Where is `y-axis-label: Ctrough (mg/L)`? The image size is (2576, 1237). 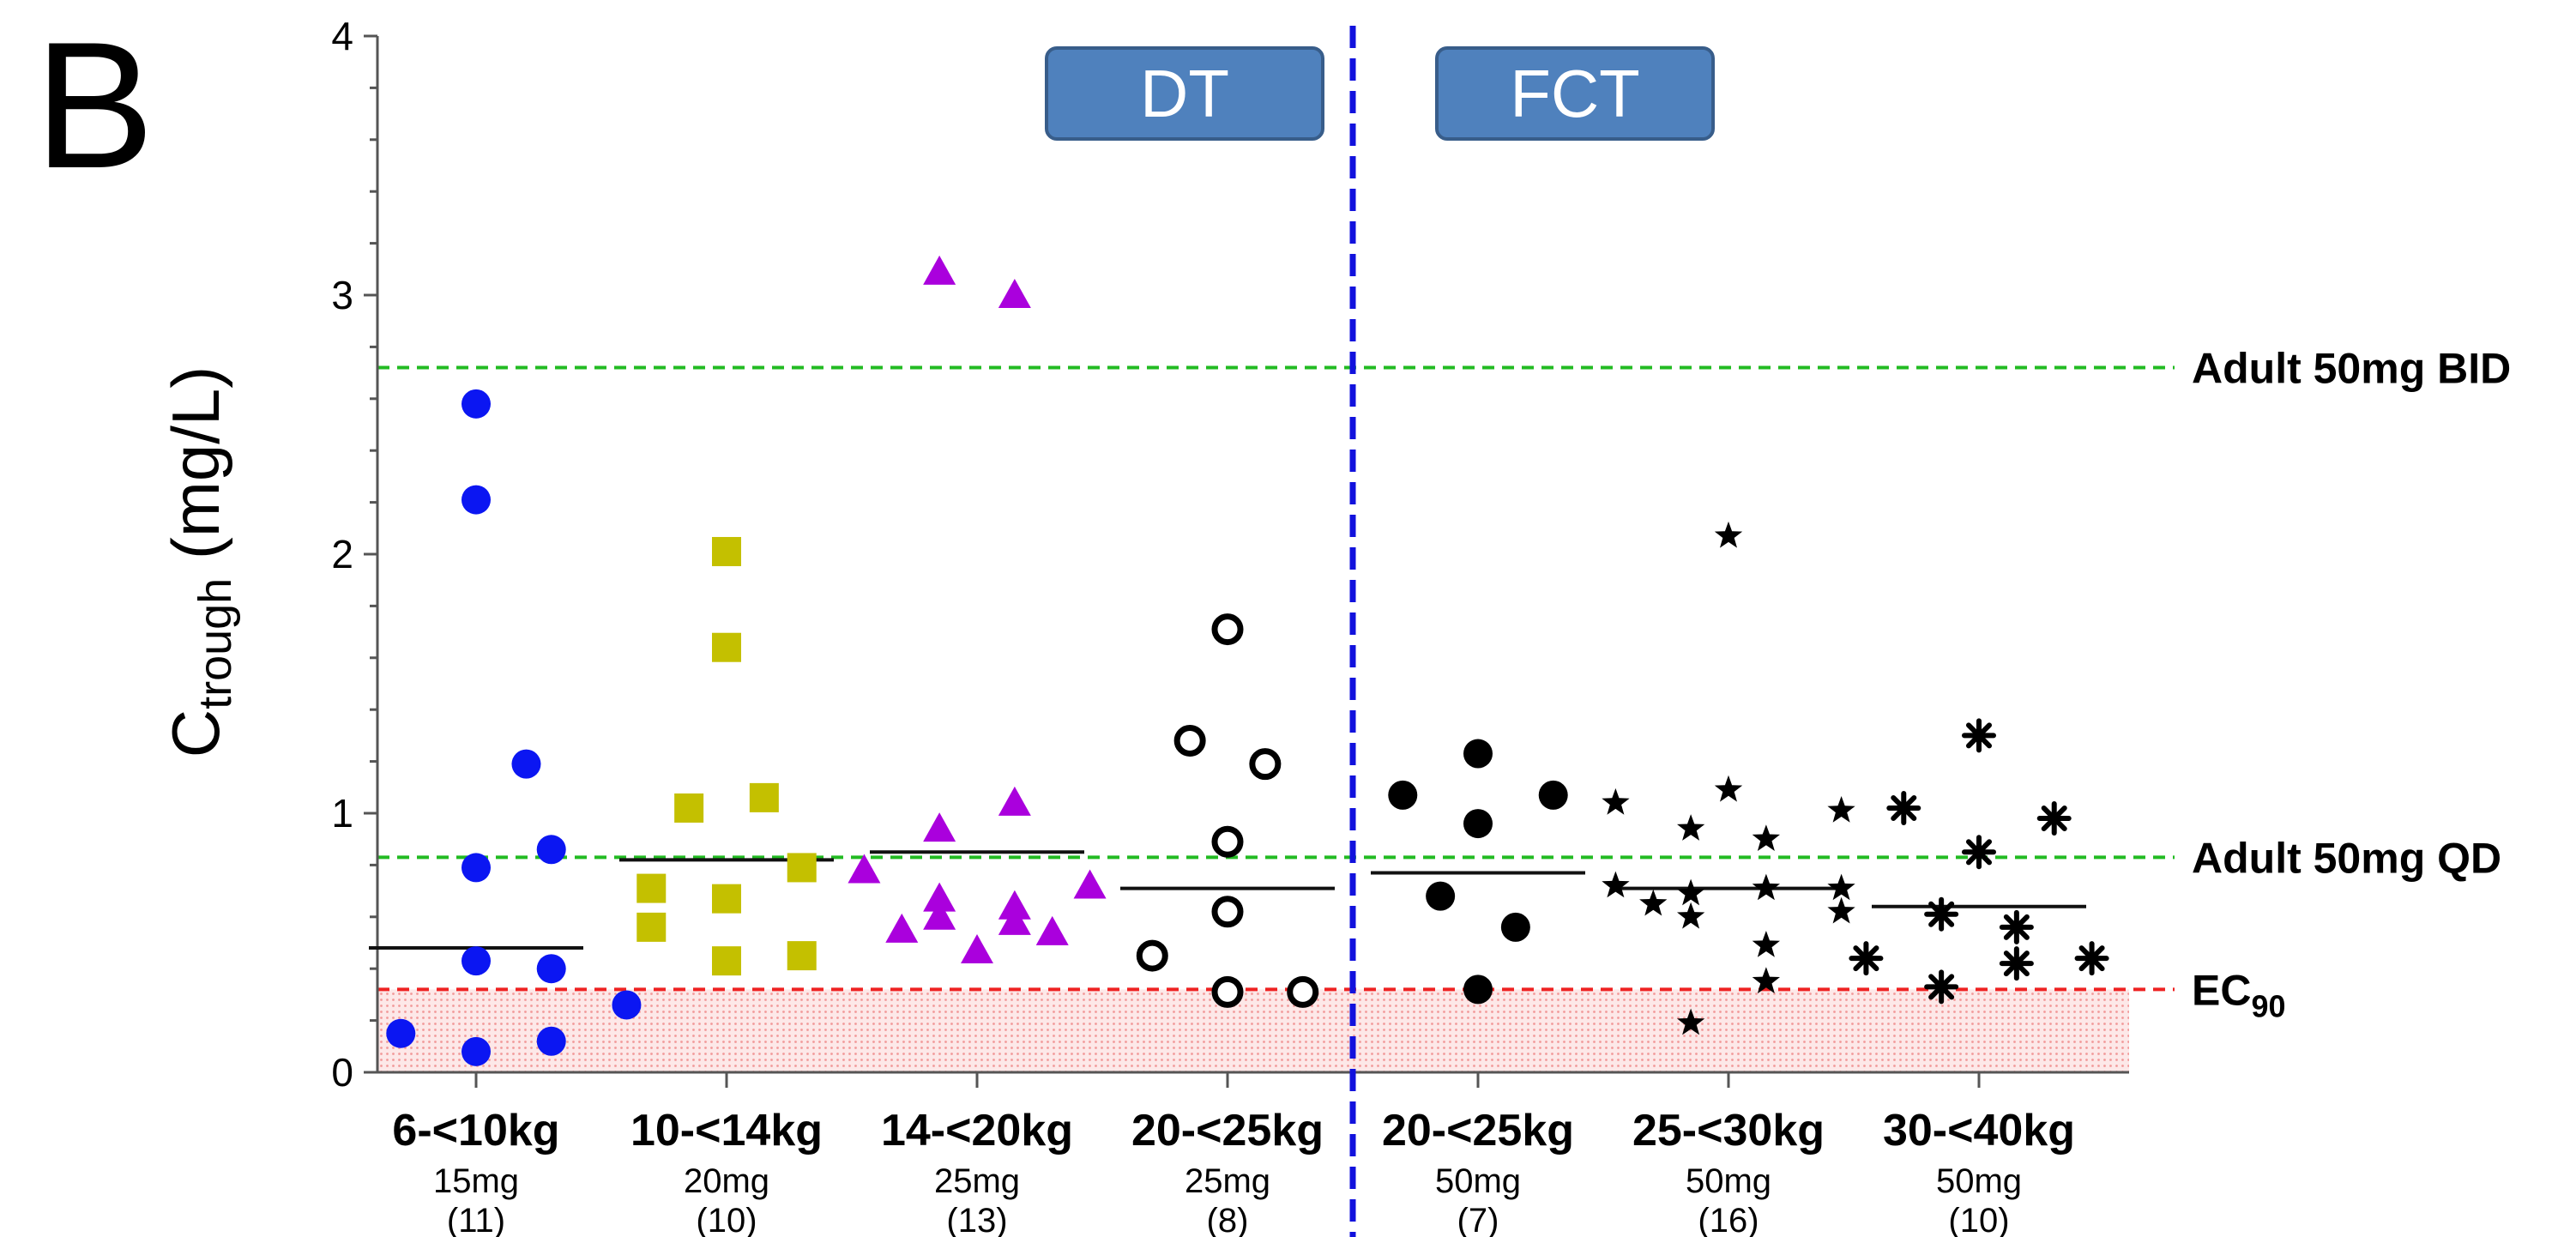
y-axis-label: Ctrough (mg/L) is located at coordinates (199, 562).